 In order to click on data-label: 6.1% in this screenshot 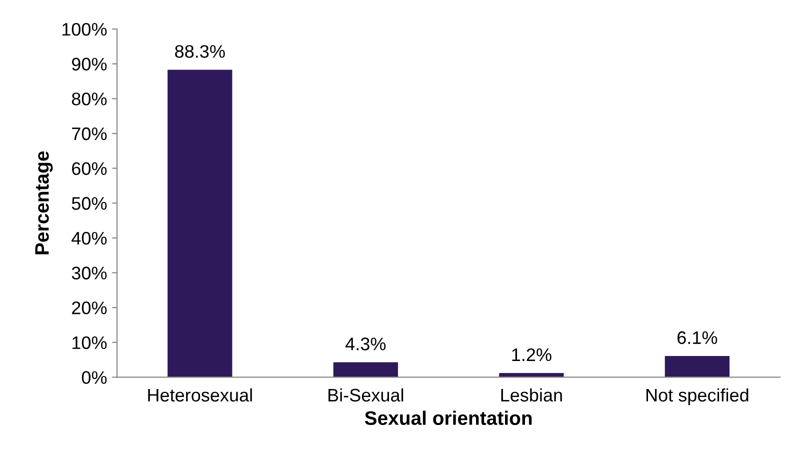, I will do `click(698, 337)`.